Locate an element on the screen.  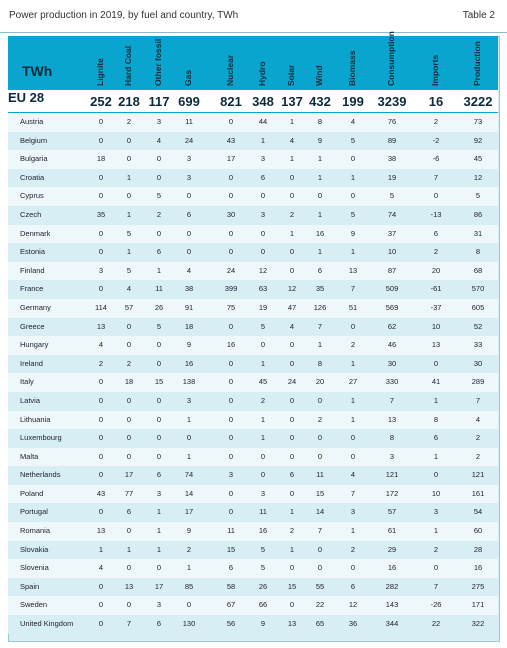
table-row: Greece 13 0 5 18 0 5 4 7 0 62 10 52 is located at coordinates (253, 327).